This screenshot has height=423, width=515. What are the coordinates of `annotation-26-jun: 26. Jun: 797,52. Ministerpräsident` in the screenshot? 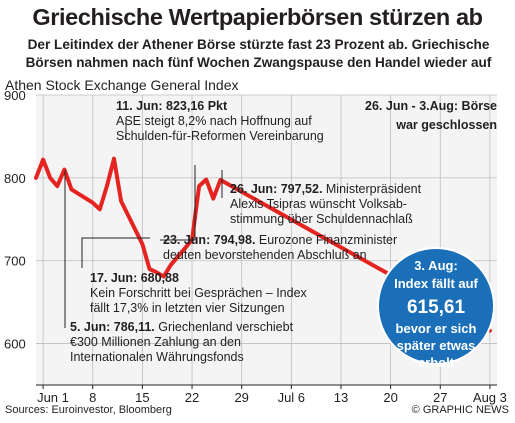 It's located at (326, 189).